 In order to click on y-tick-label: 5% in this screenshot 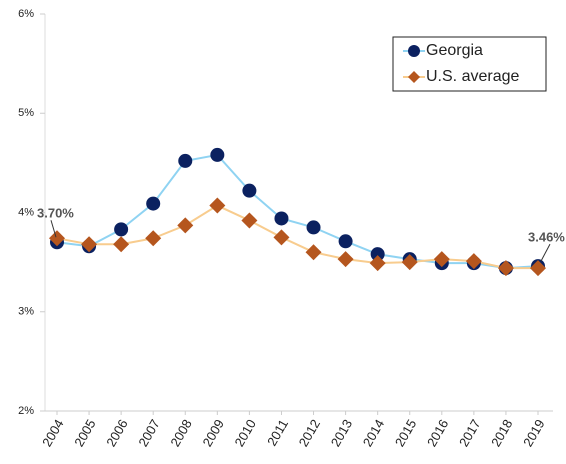, I will do `click(26, 113)`.